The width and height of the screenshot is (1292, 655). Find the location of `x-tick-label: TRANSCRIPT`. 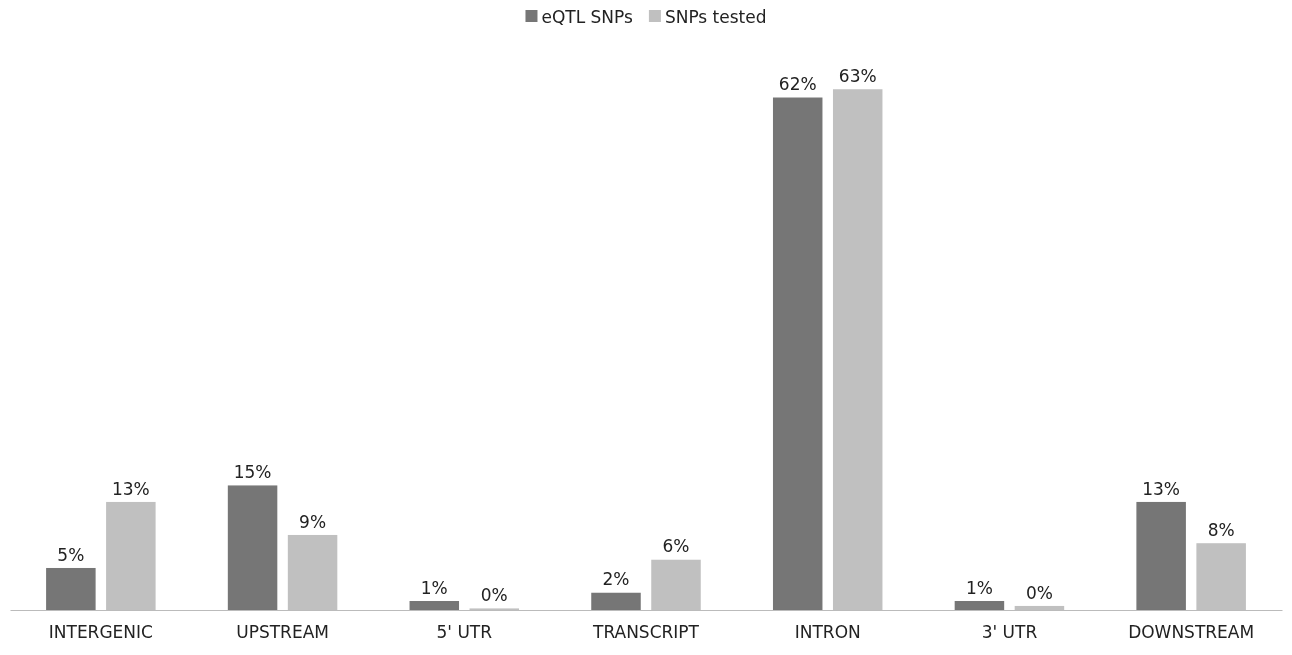

x-tick-label: TRANSCRIPT is located at coordinates (646, 632).